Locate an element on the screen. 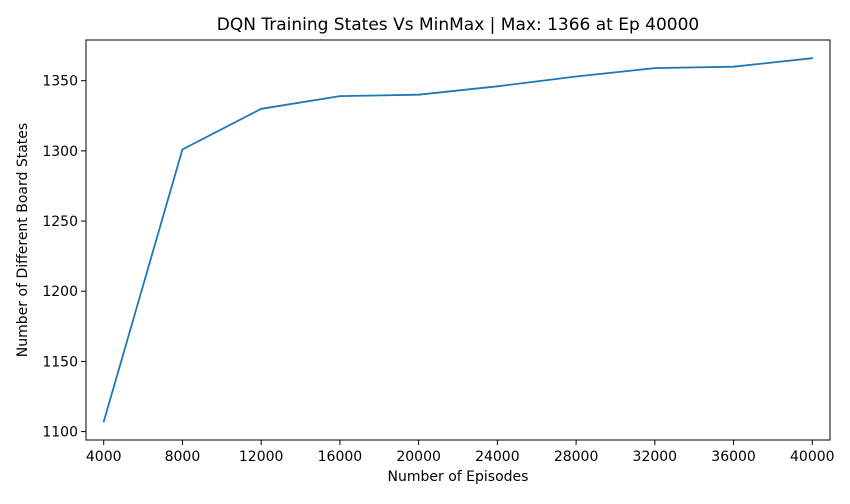  y-tick-label: 1100 is located at coordinates (60, 433).